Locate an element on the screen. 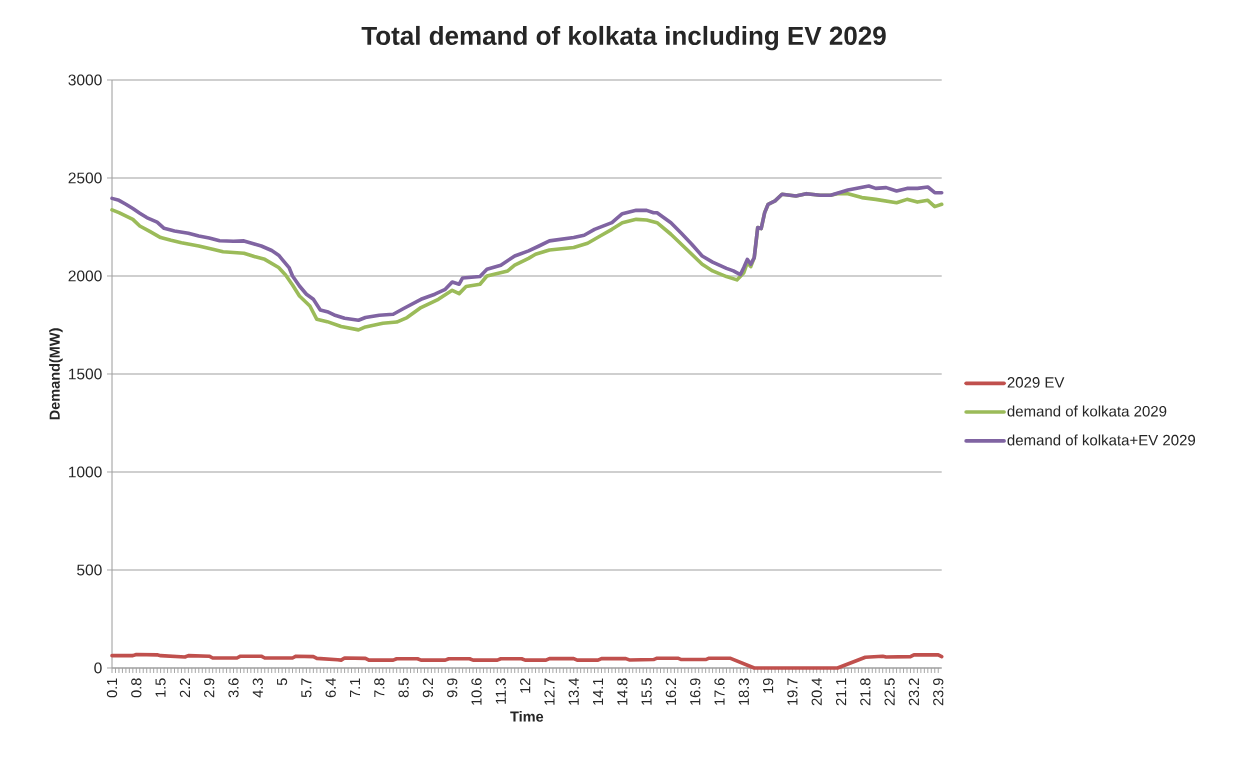  x-tick-label: 9.9 is located at coordinates (452, 688).